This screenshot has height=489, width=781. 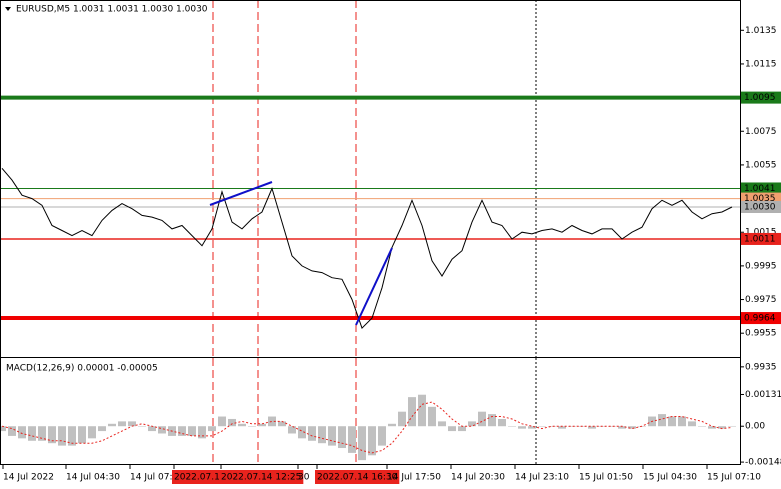 I want to click on level-label: 0.9964, so click(x=760, y=319).